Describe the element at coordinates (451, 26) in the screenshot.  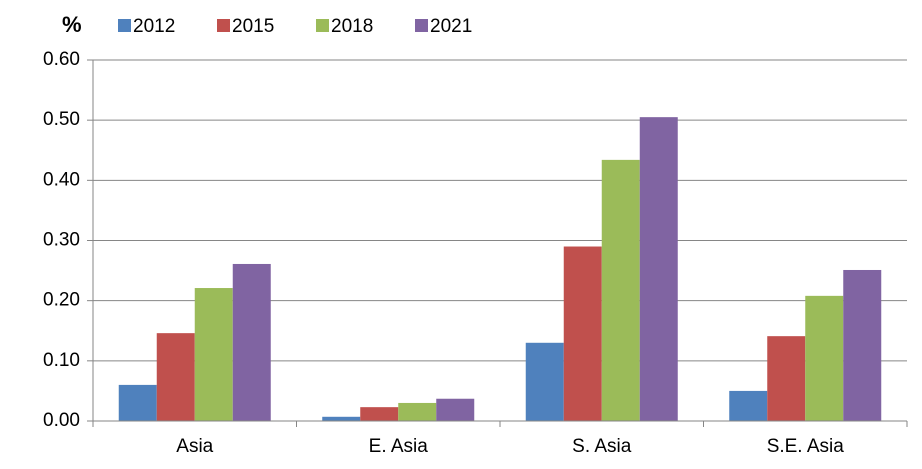
I see `legend-label: 2021` at that location.